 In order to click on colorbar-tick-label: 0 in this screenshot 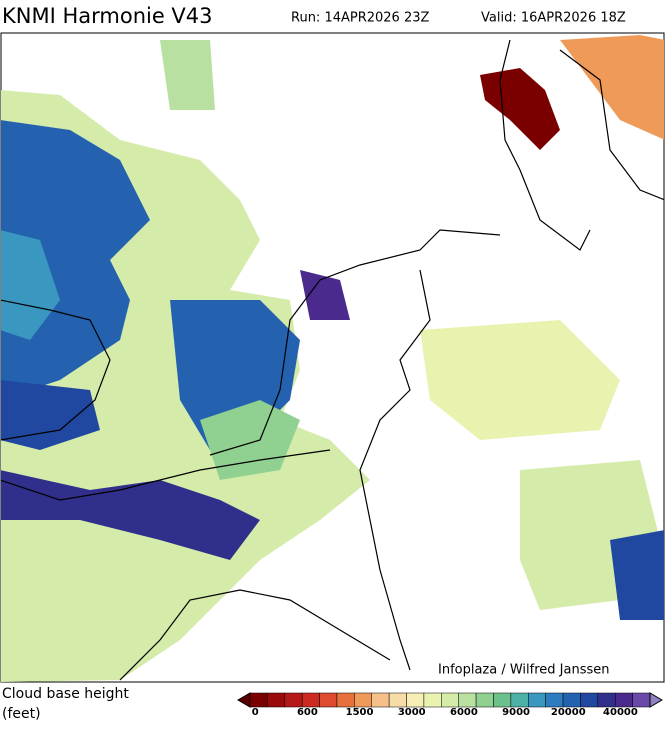, I will do `click(255, 712)`.